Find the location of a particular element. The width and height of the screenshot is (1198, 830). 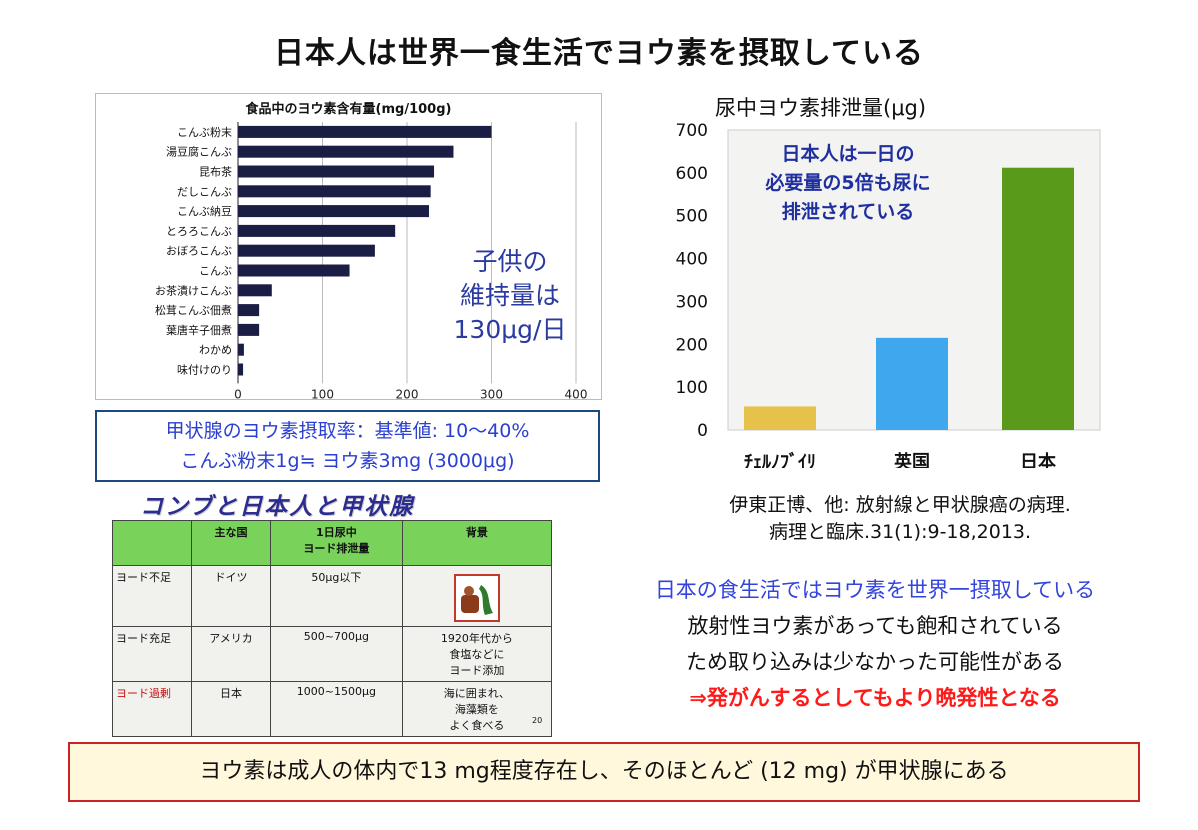

x-tick-label: 0 is located at coordinates (238, 393).